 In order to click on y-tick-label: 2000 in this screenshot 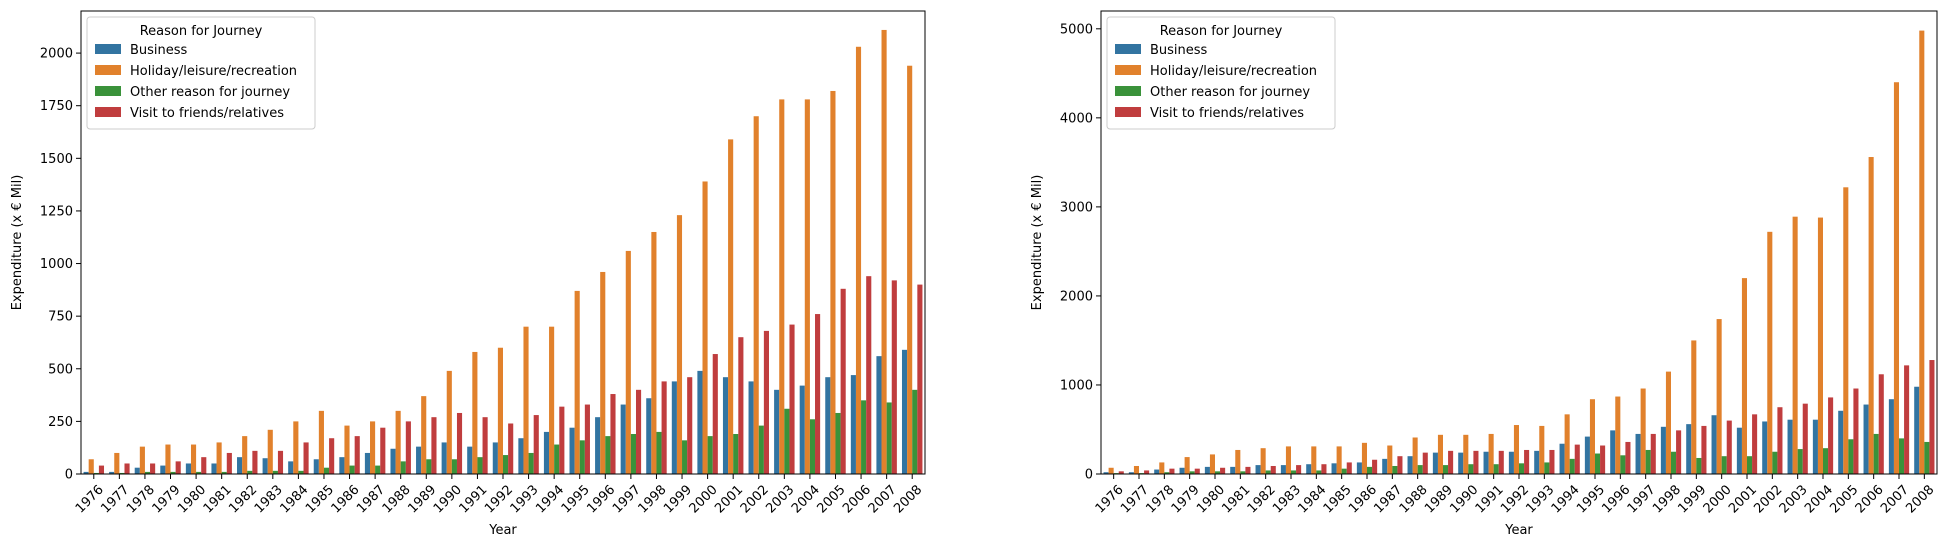, I will do `click(56, 54)`.